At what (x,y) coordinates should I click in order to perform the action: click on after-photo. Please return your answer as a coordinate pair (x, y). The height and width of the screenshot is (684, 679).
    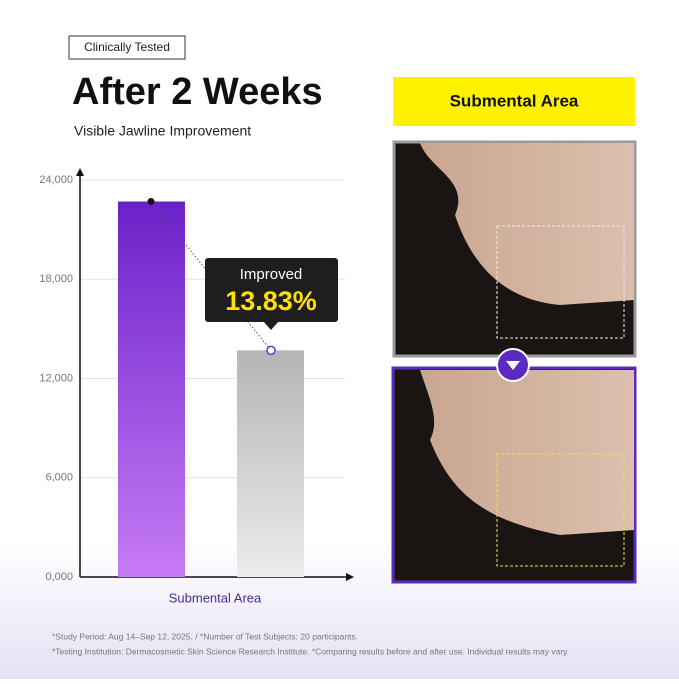
    Looking at the image, I should click on (514, 475).